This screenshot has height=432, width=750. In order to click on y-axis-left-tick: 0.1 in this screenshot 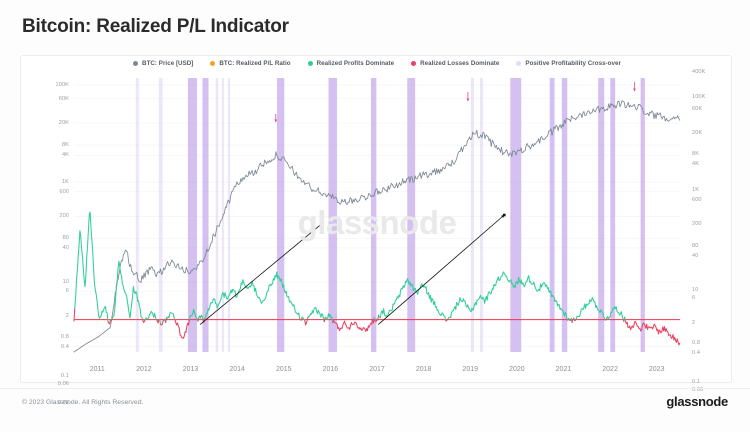, I will do `click(64, 376)`.